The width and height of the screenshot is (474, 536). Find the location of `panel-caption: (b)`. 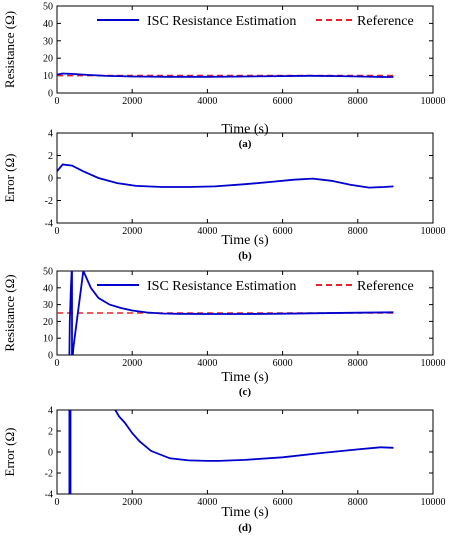

panel-caption: (b) is located at coordinates (245, 256).